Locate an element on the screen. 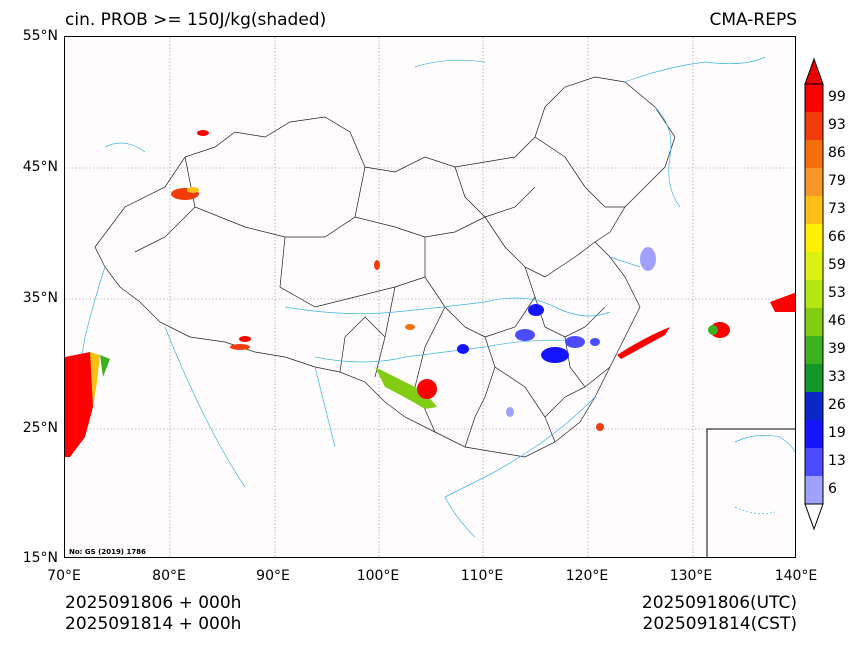 The width and height of the screenshot is (860, 647). colorbar-label: 13 is located at coordinates (837, 461).